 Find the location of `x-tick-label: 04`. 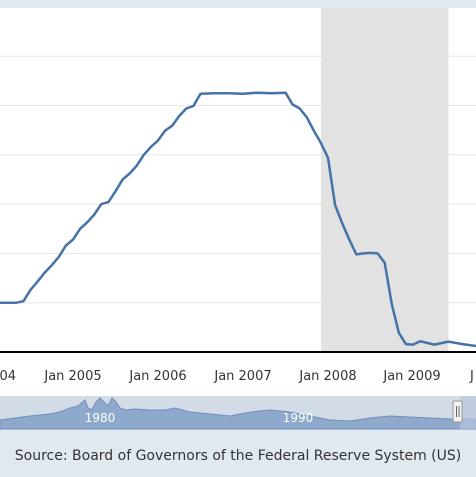

x-tick-label: 04 is located at coordinates (8, 376).